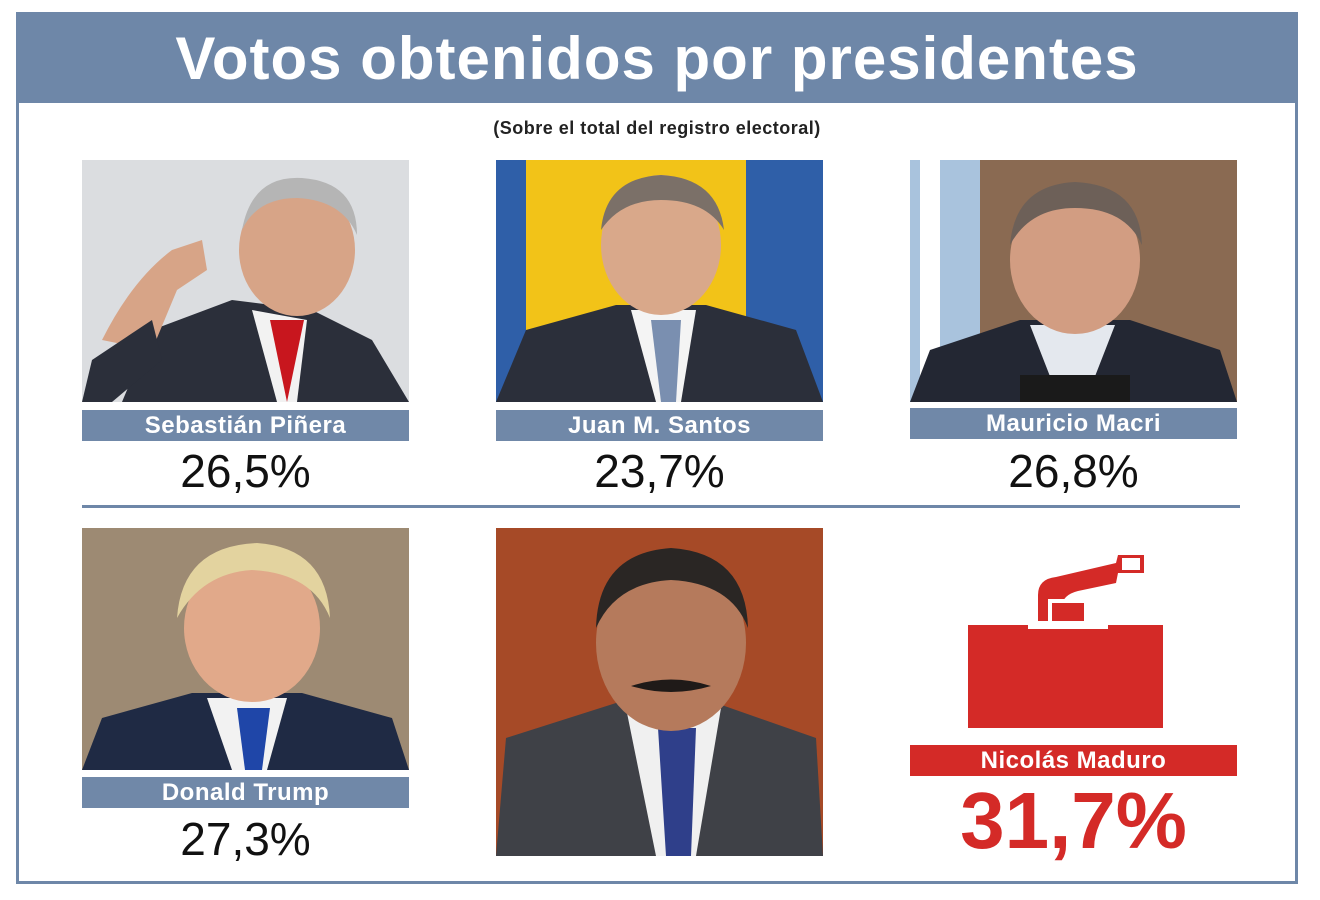 The height and width of the screenshot is (900, 1320). Describe the element at coordinates (1073, 471) in the screenshot. I see `percent-macri: 26,8%` at that location.